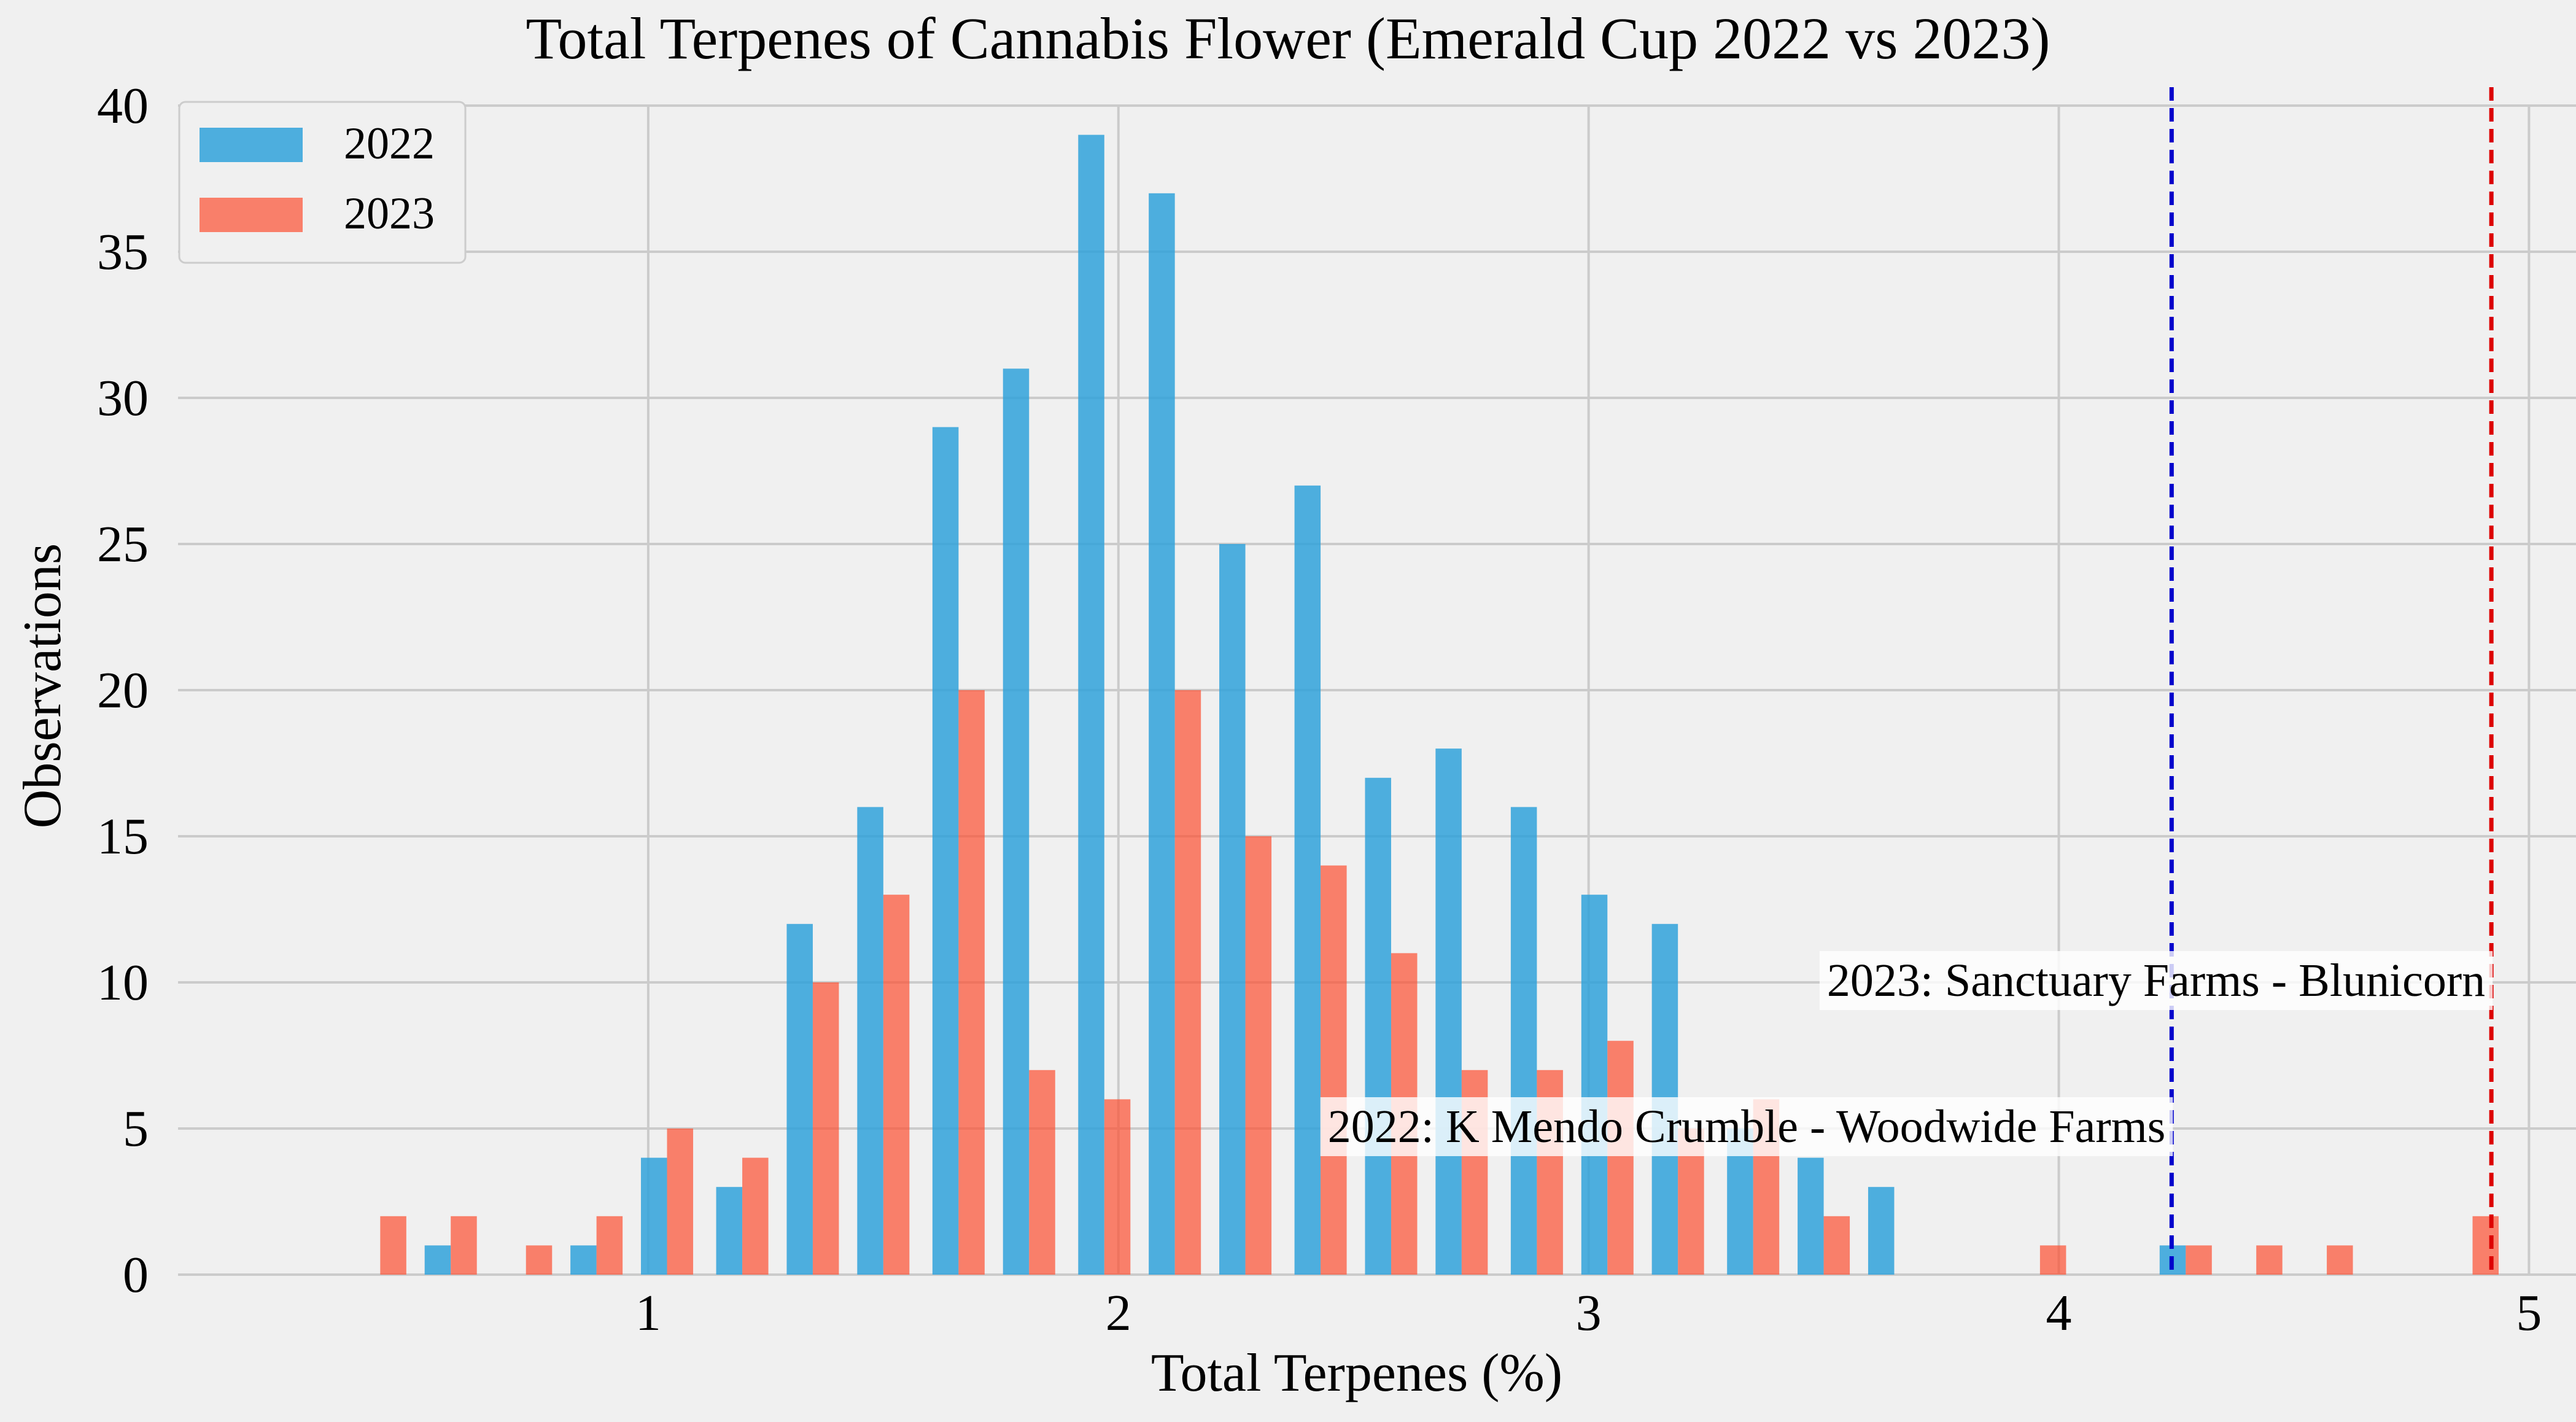 This screenshot has height=1422, width=2576. I want to click on legend-label-2023: 2023, so click(389, 213).